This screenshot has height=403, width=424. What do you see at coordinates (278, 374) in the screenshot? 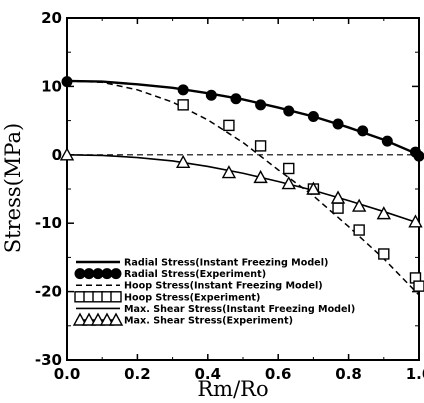
I see `x-tick-label: 0.6` at bounding box center [278, 374].